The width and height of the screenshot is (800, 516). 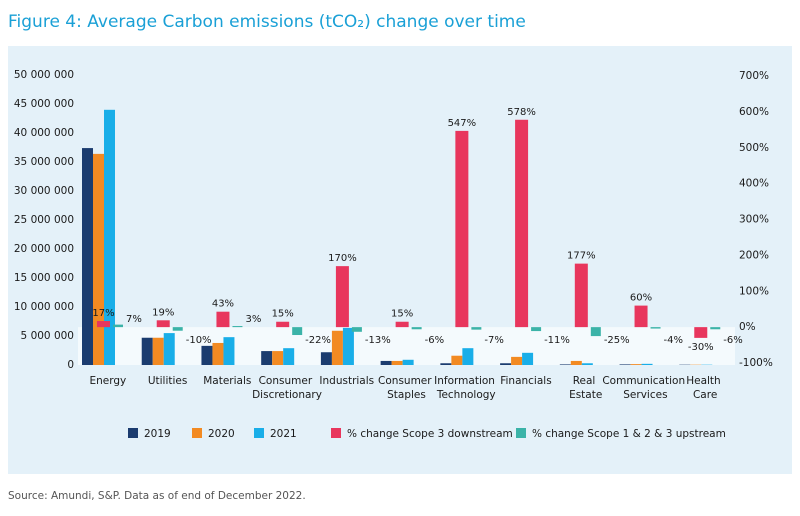 What do you see at coordinates (346, 381) in the screenshot?
I see `x-tick-label: Industrials` at bounding box center [346, 381].